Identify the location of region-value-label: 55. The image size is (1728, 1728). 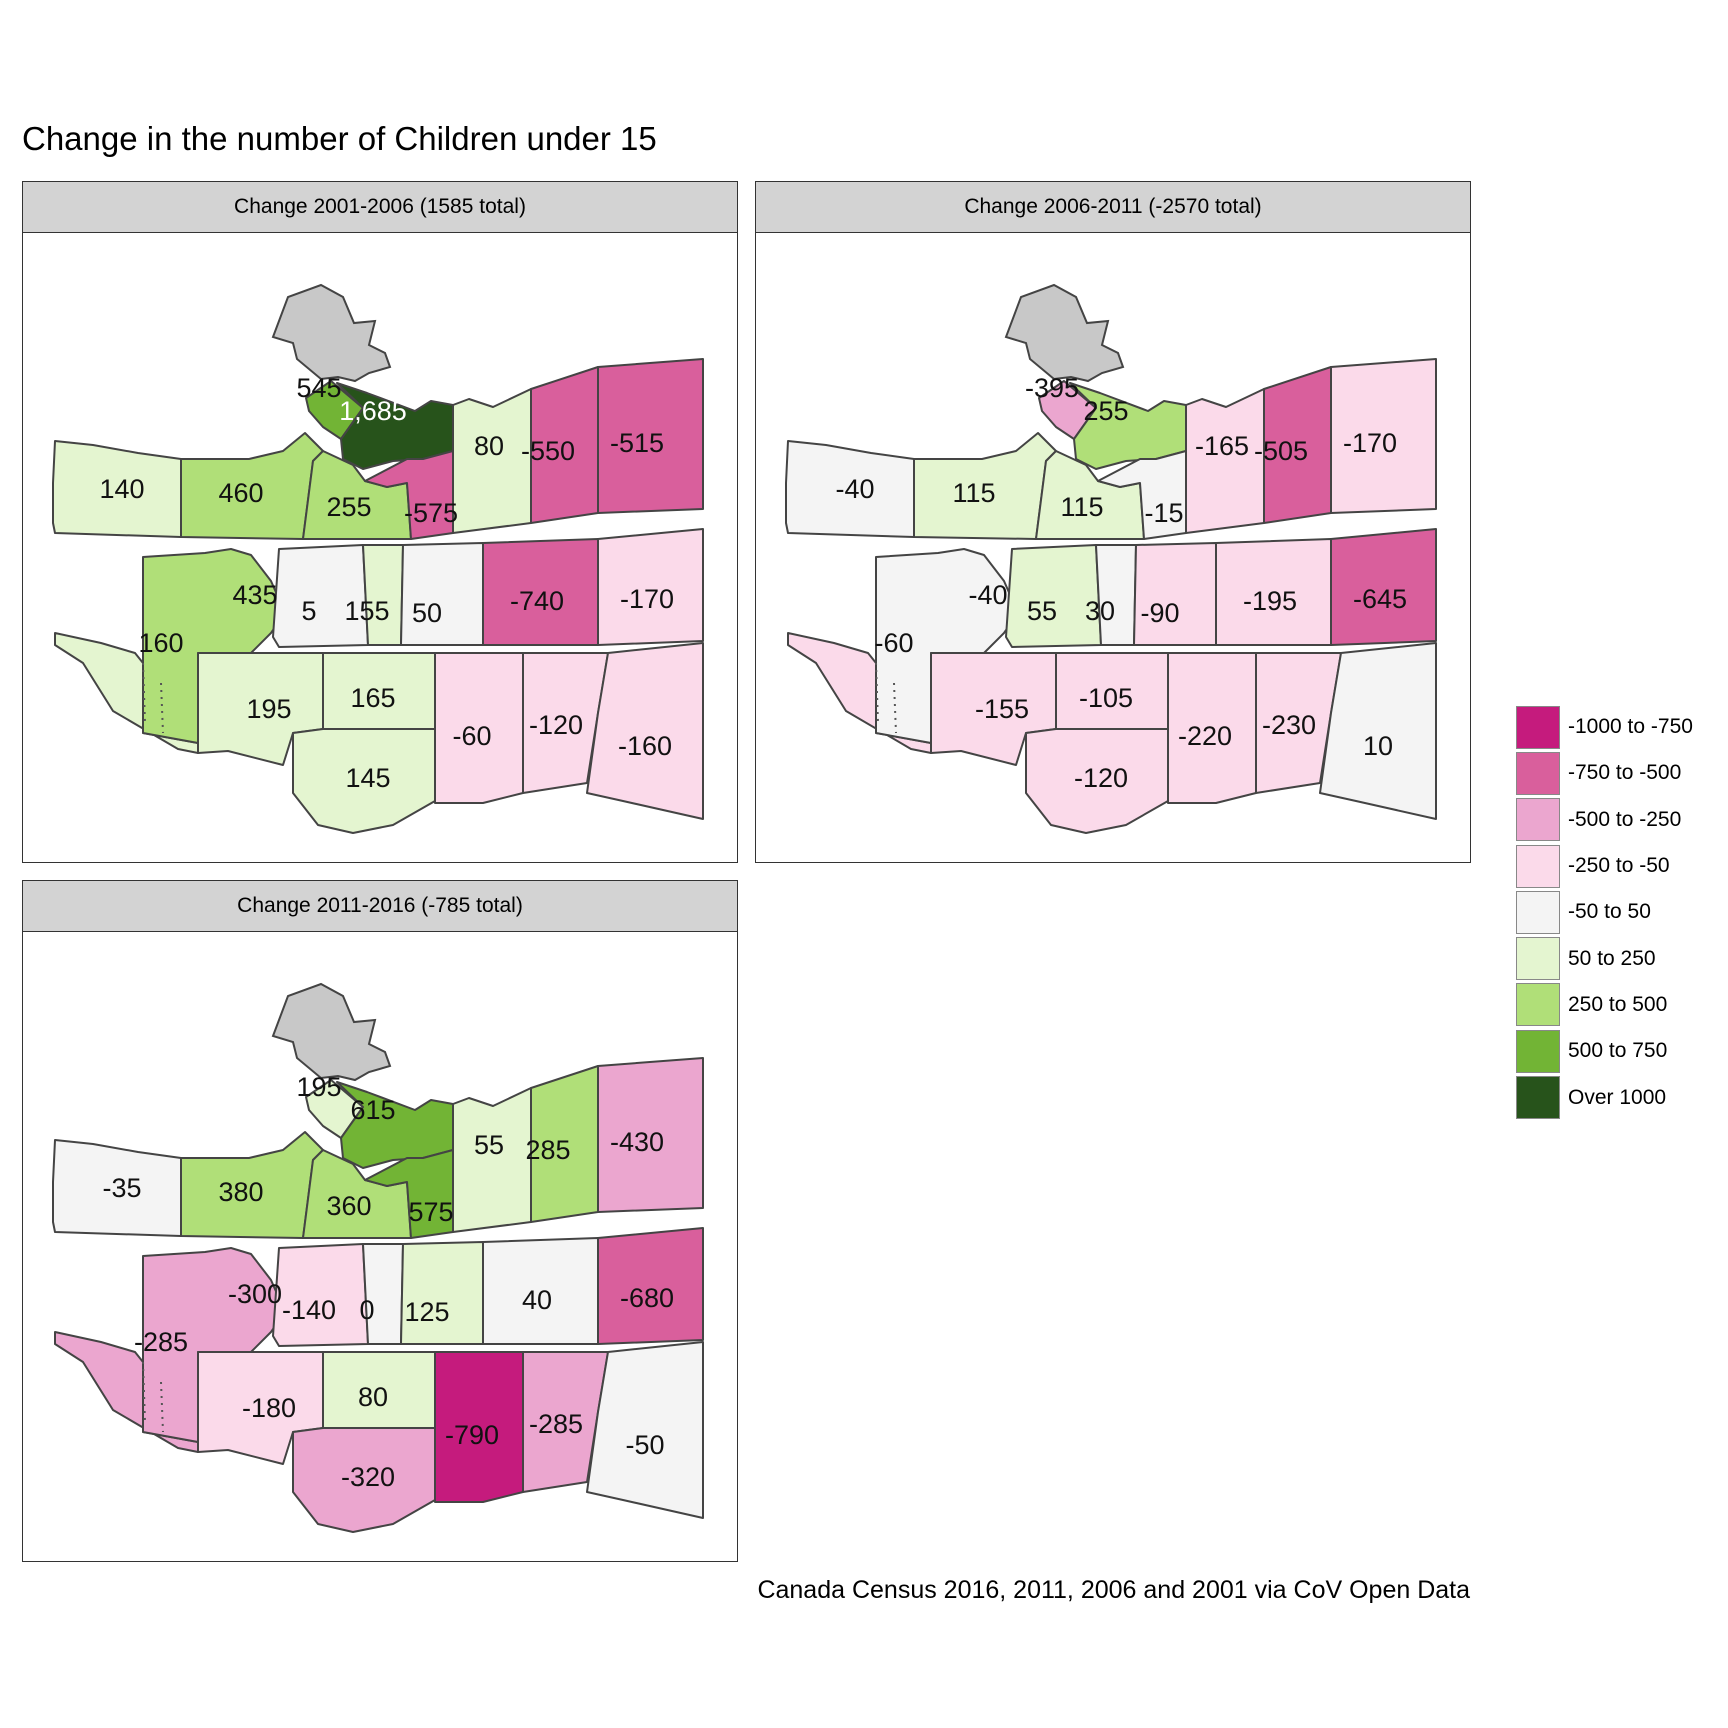
(1042, 611).